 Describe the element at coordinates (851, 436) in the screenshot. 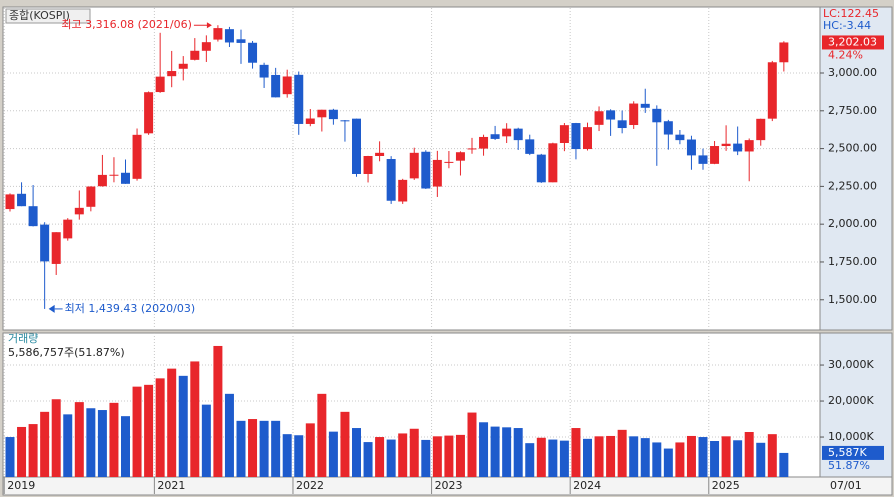

I see `y-tick-label: 10,000K` at that location.